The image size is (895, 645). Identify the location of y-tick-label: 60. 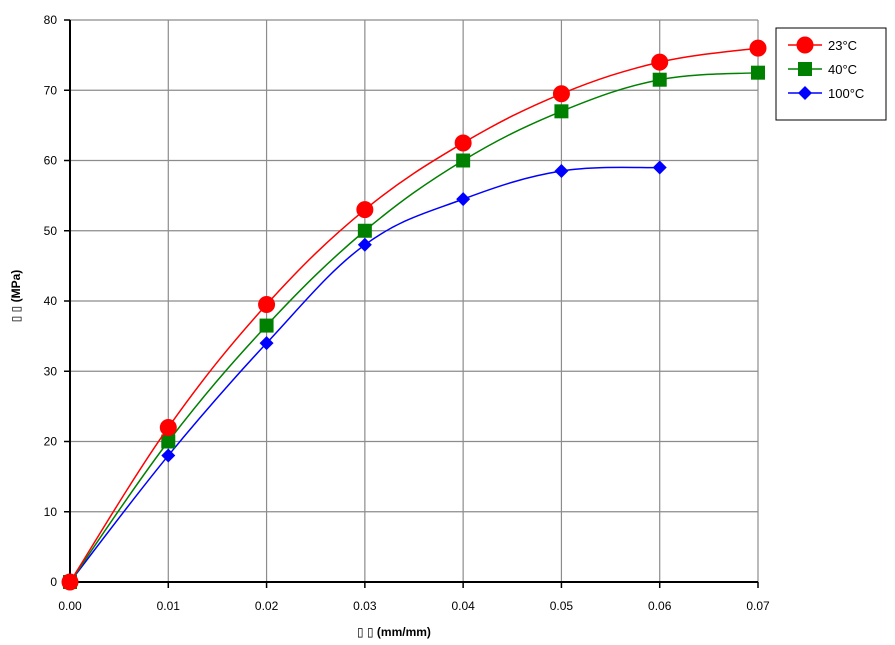
(51, 161).